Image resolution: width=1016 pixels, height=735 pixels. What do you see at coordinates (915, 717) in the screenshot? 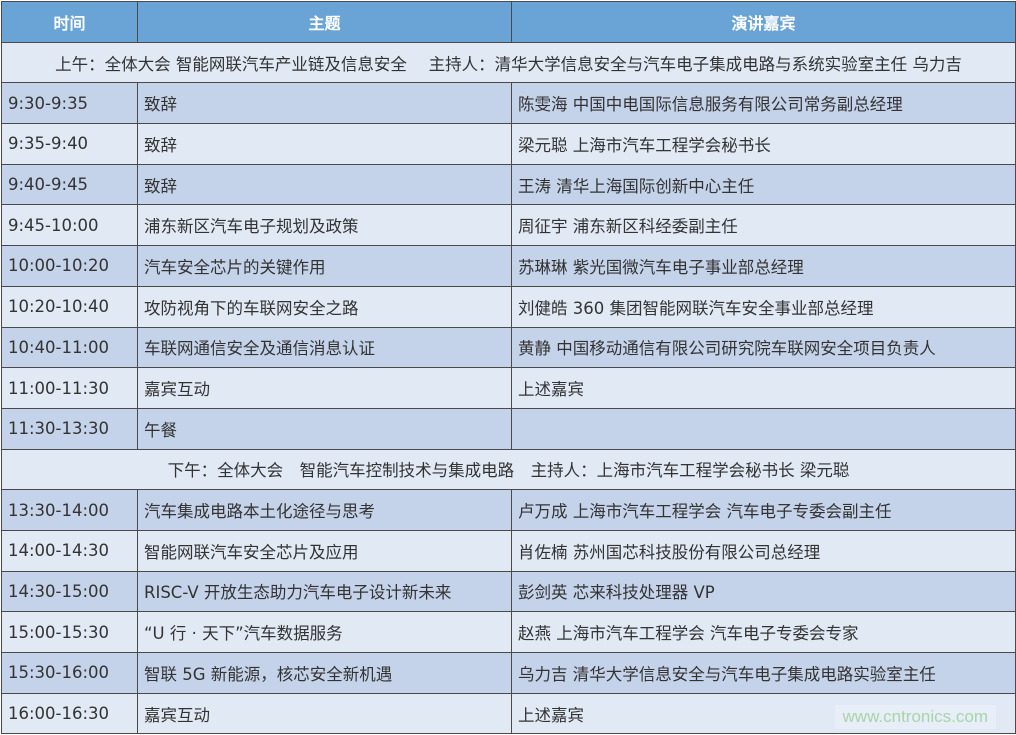
I see `watermark: www.cntronics.com` at bounding box center [915, 717].